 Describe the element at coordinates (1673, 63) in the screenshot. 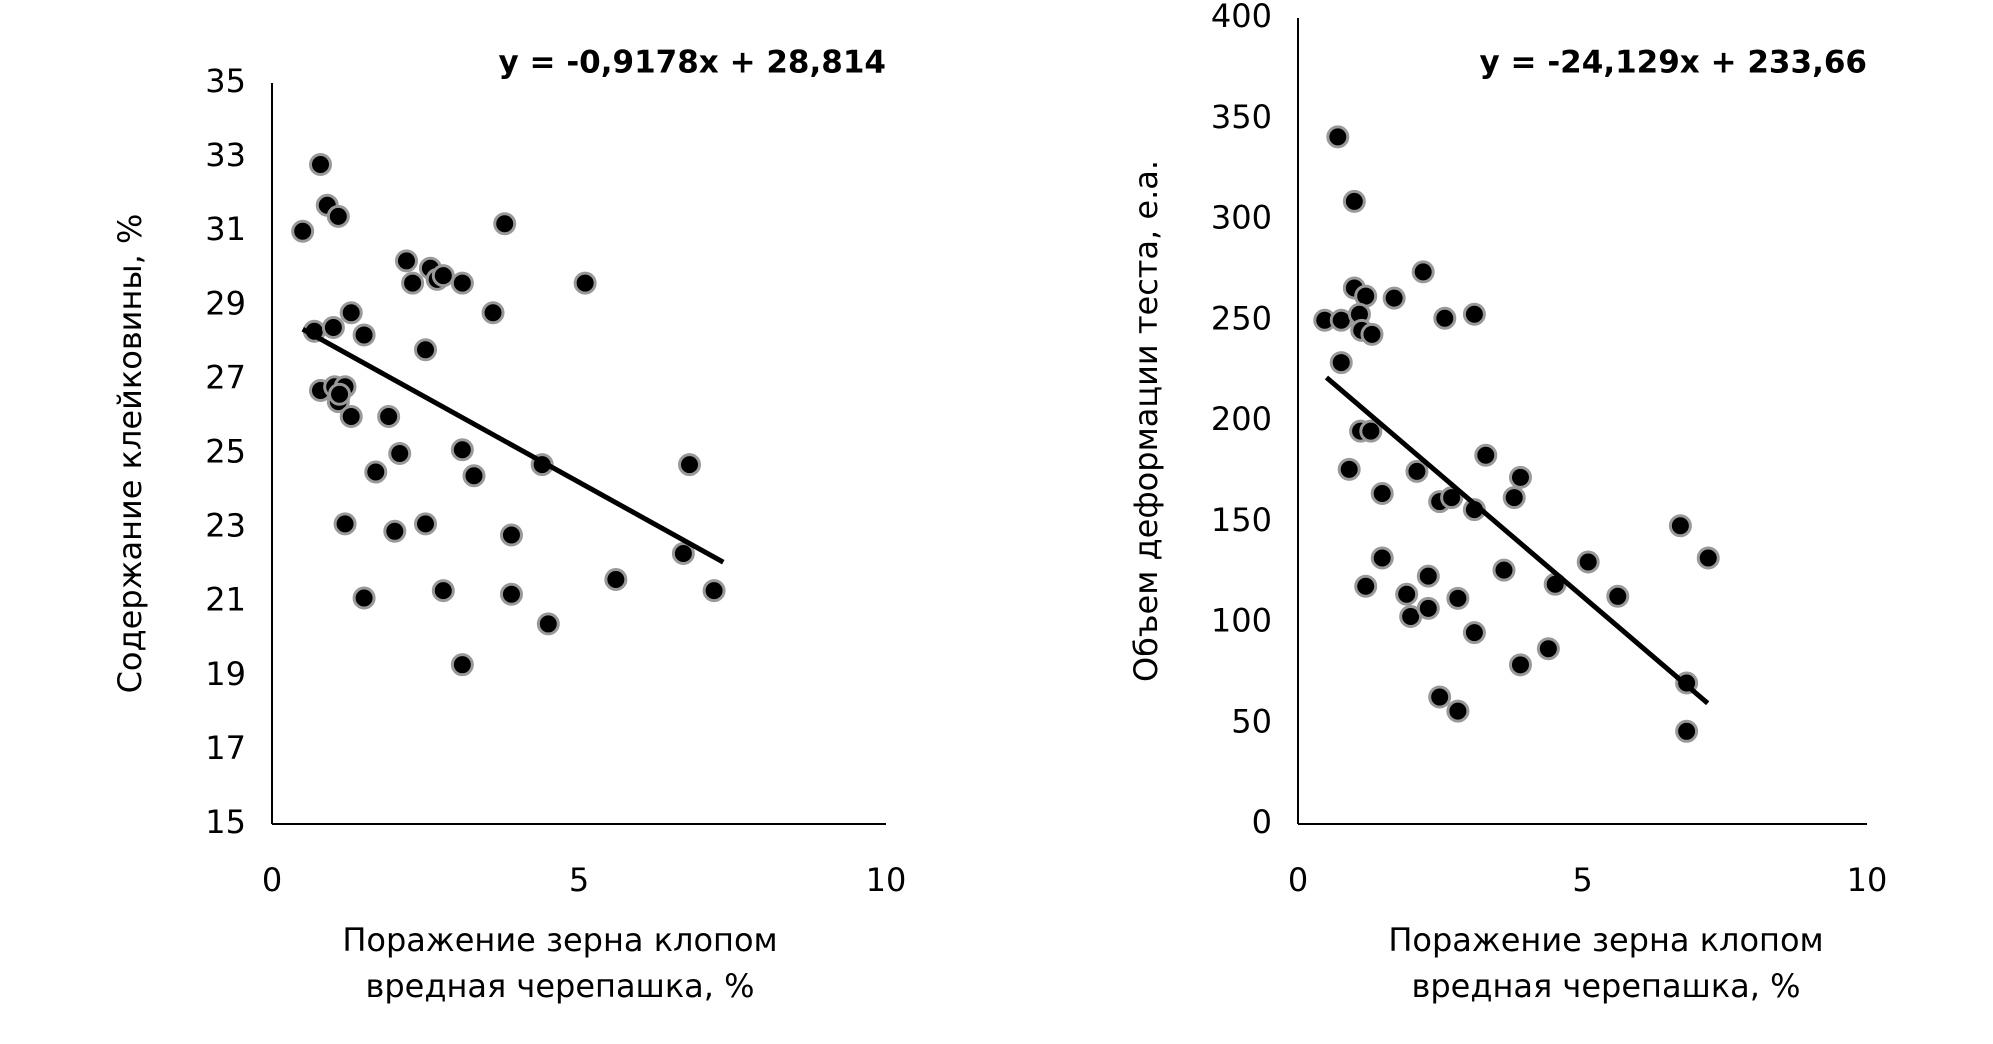

I see `equation: y = -24,129x + 233,66` at that location.